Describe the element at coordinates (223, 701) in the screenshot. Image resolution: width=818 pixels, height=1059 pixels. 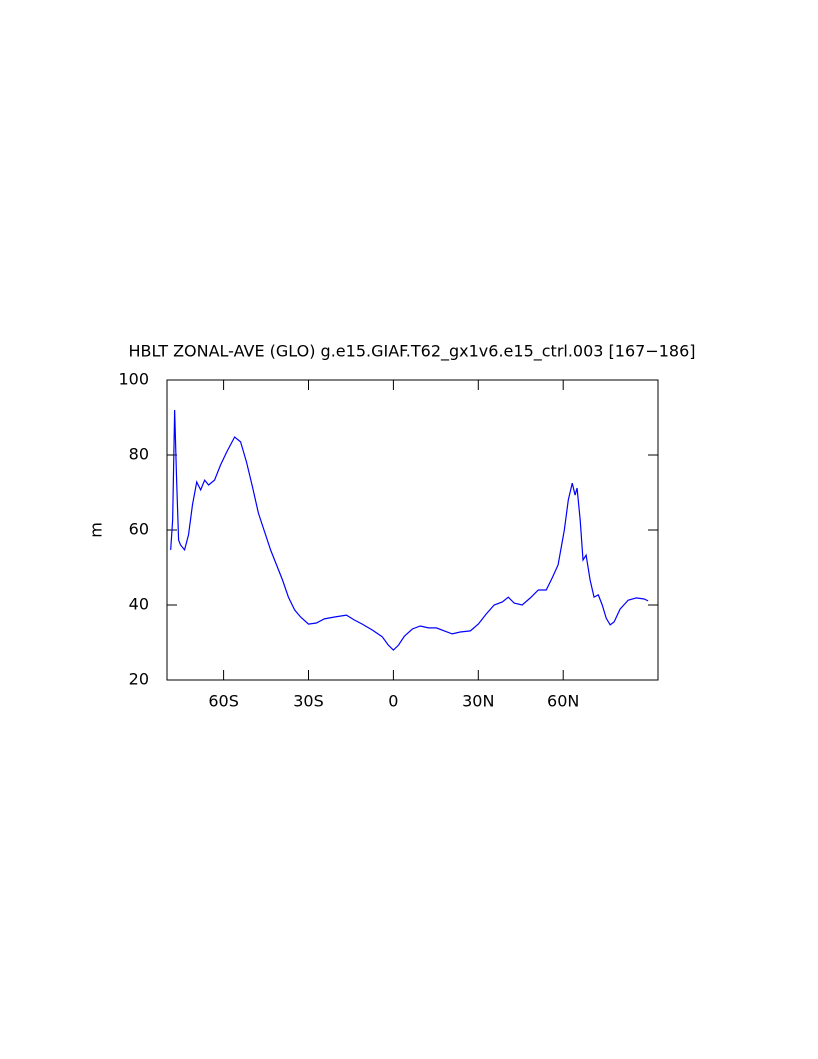
I see `x-tick-label: 60S` at that location.